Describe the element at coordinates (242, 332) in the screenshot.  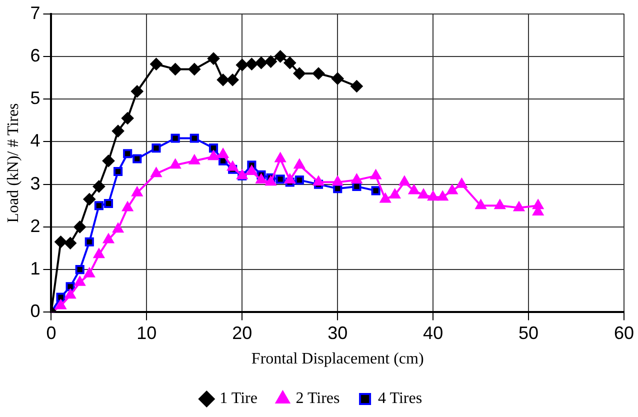
I see `x-tick-label: 20` at that location.